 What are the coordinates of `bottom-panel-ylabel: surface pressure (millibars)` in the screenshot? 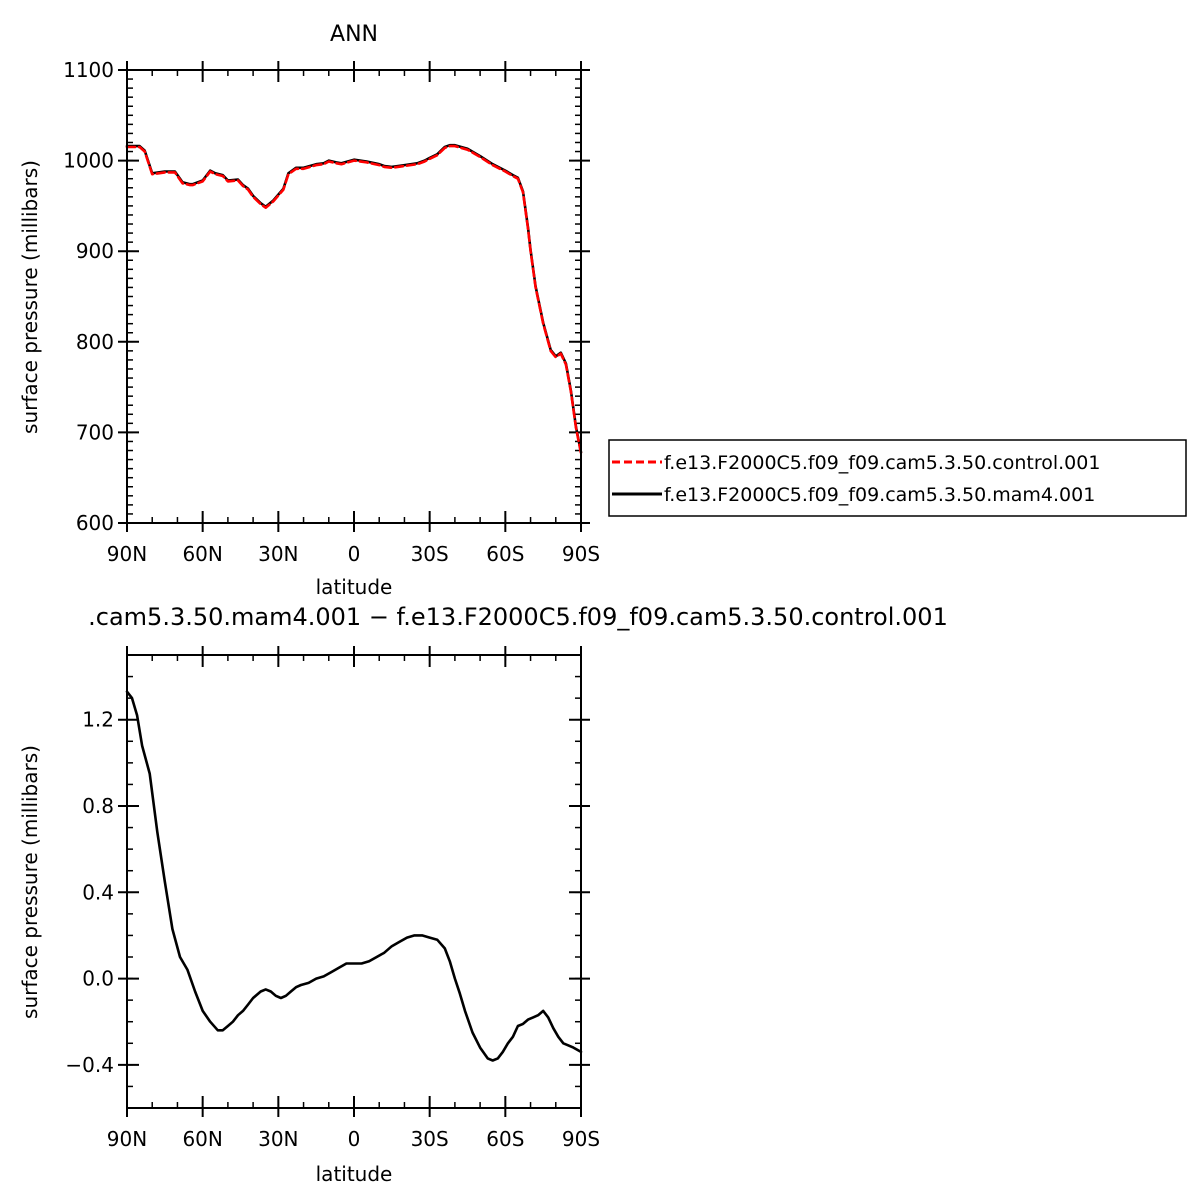 It's located at (30, 882).